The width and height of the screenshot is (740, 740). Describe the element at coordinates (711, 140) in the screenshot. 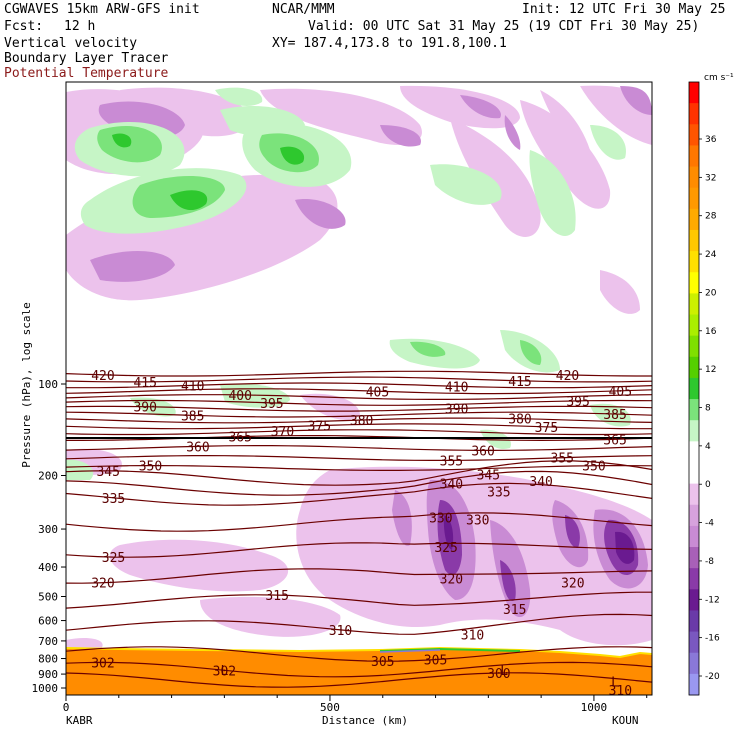

I see `colorbar-tick-label: 36` at that location.